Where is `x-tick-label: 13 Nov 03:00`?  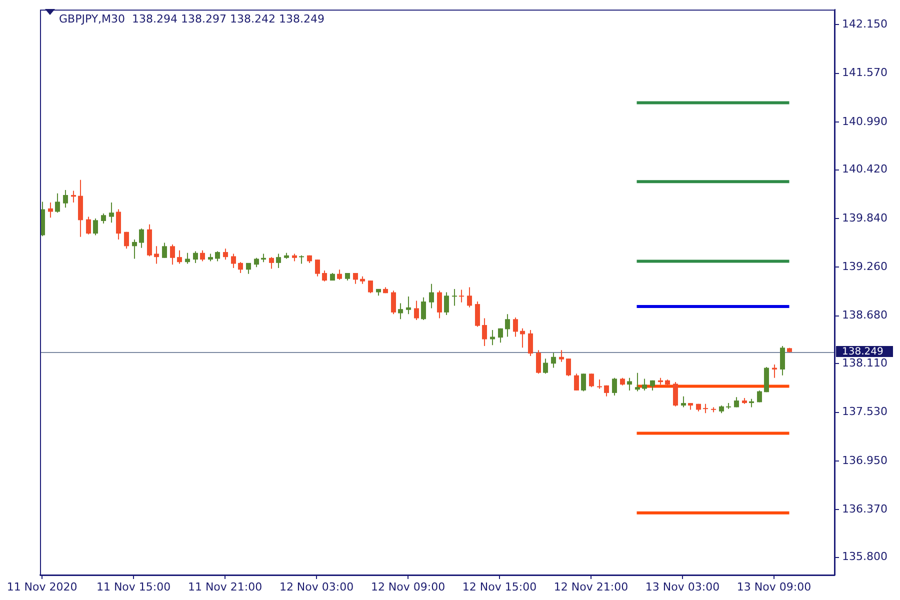 x-tick-label: 13 Nov 03:00 is located at coordinates (682, 587).